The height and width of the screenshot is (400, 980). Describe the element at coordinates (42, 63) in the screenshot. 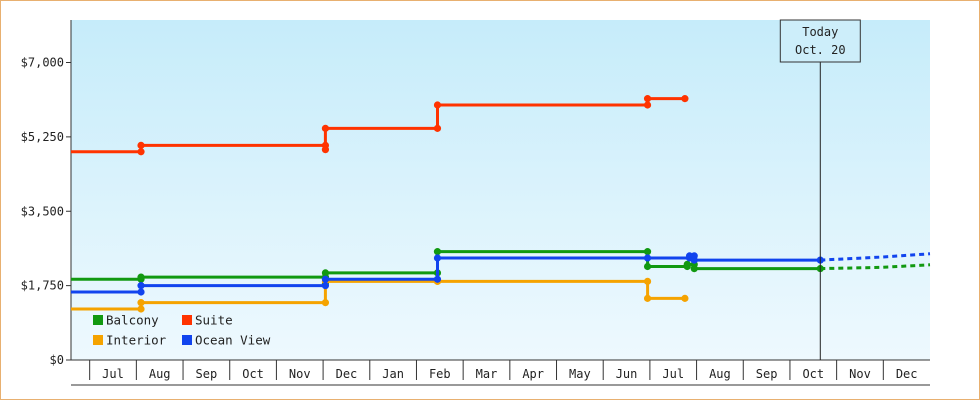

I see `y-tick-label: $7,000` at that location.